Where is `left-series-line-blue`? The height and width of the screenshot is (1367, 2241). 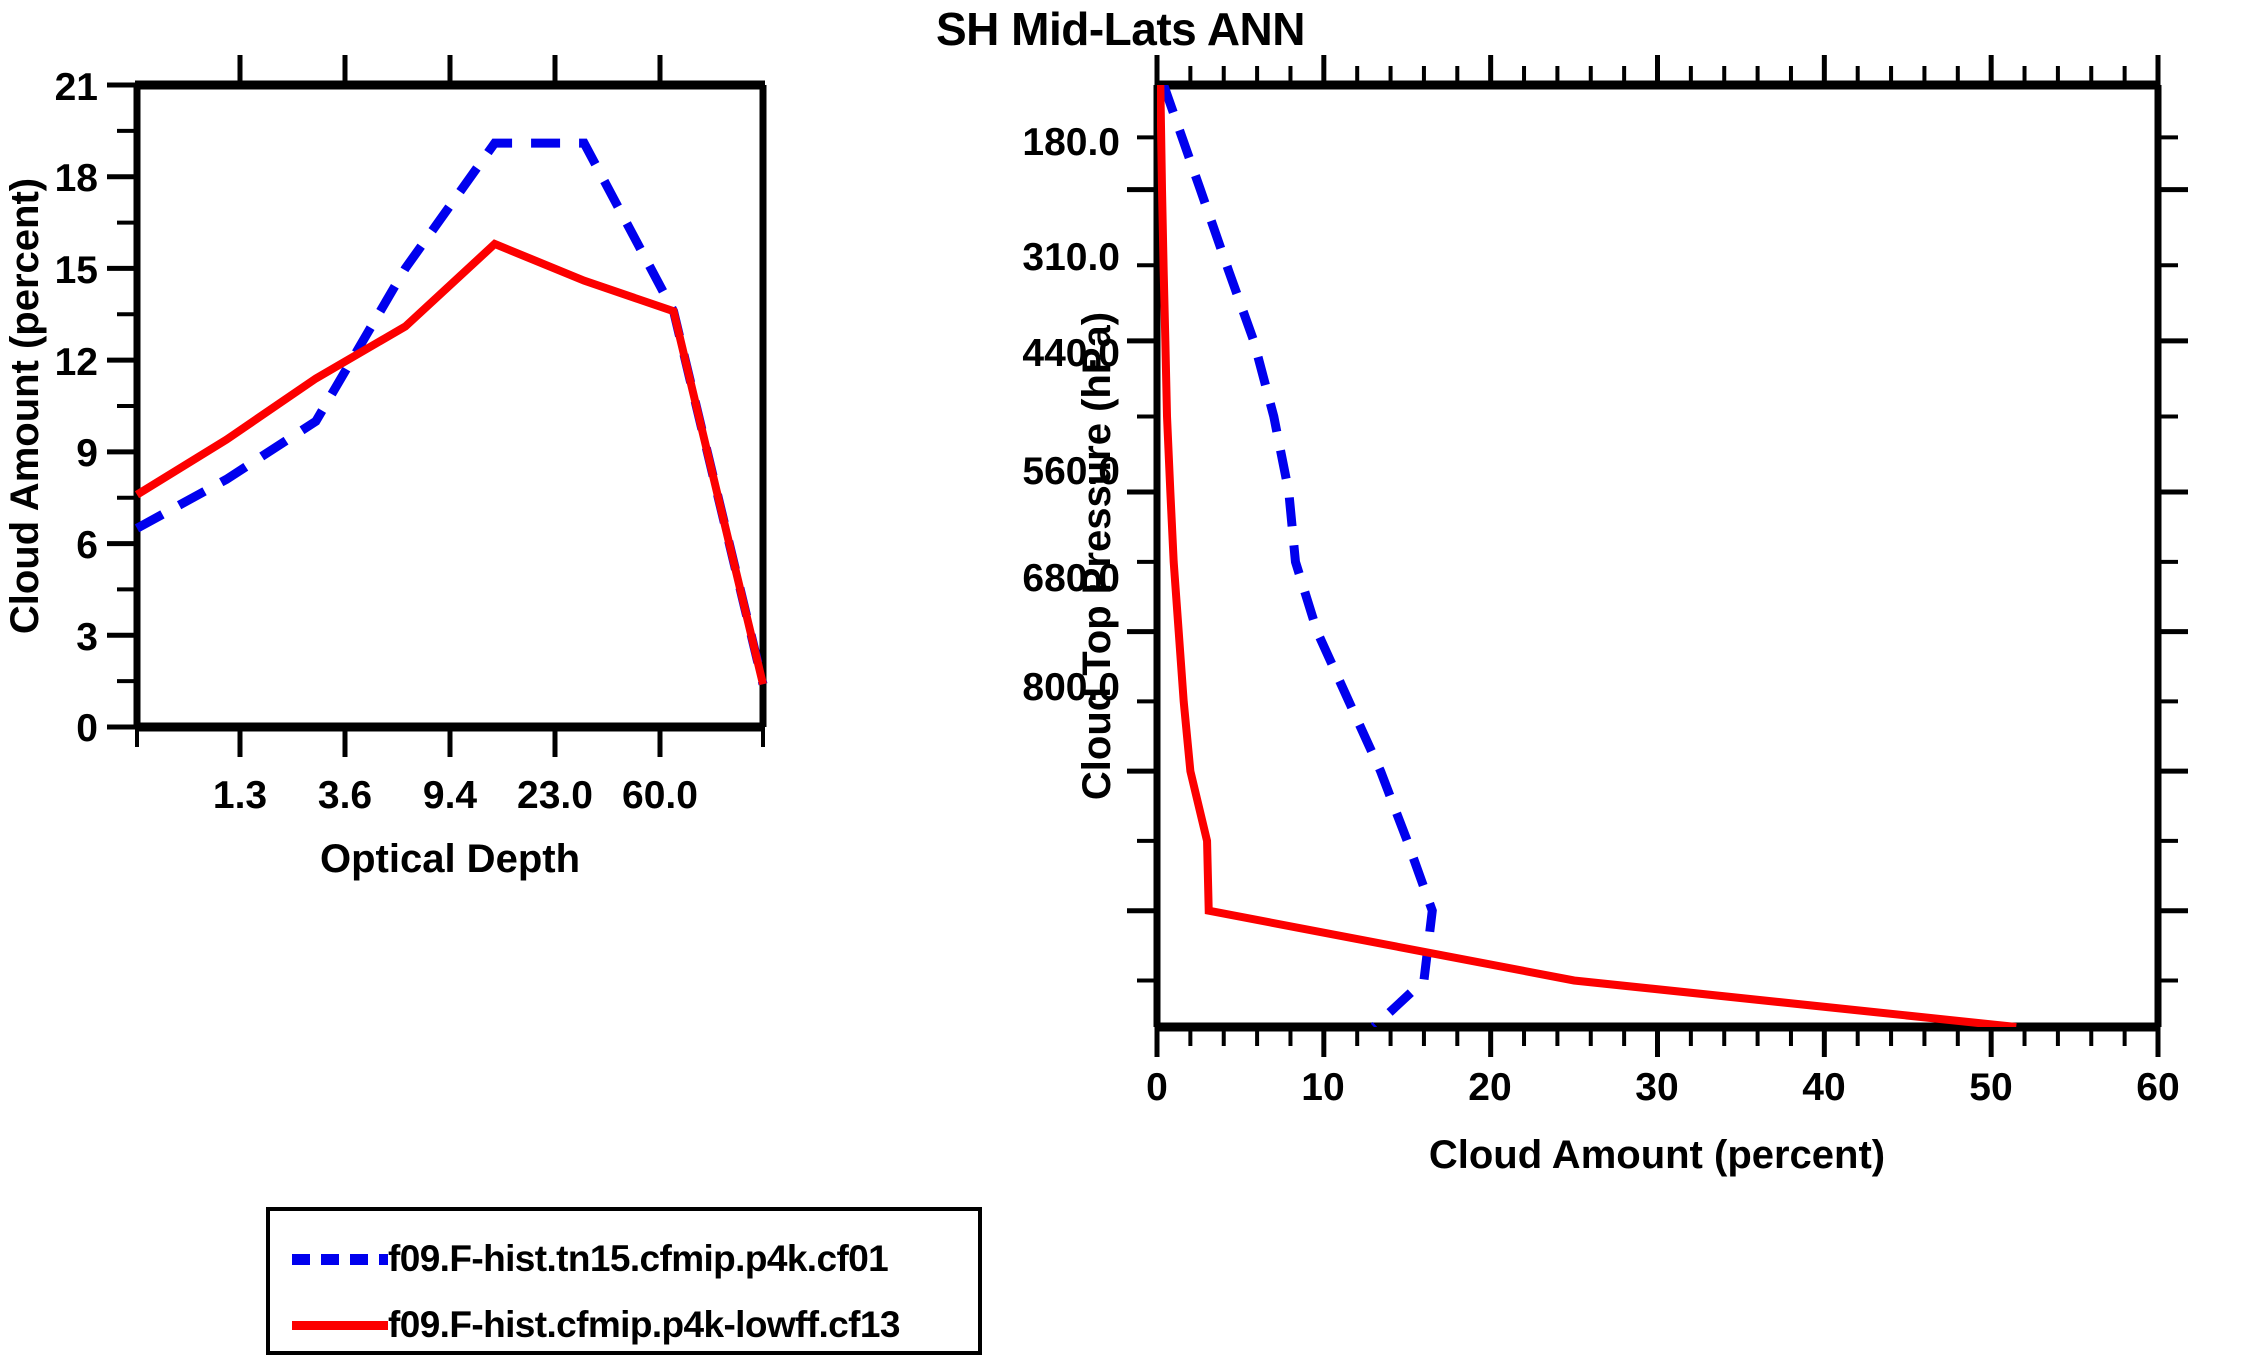
left-series-line-blue is located at coordinates (451, 412).